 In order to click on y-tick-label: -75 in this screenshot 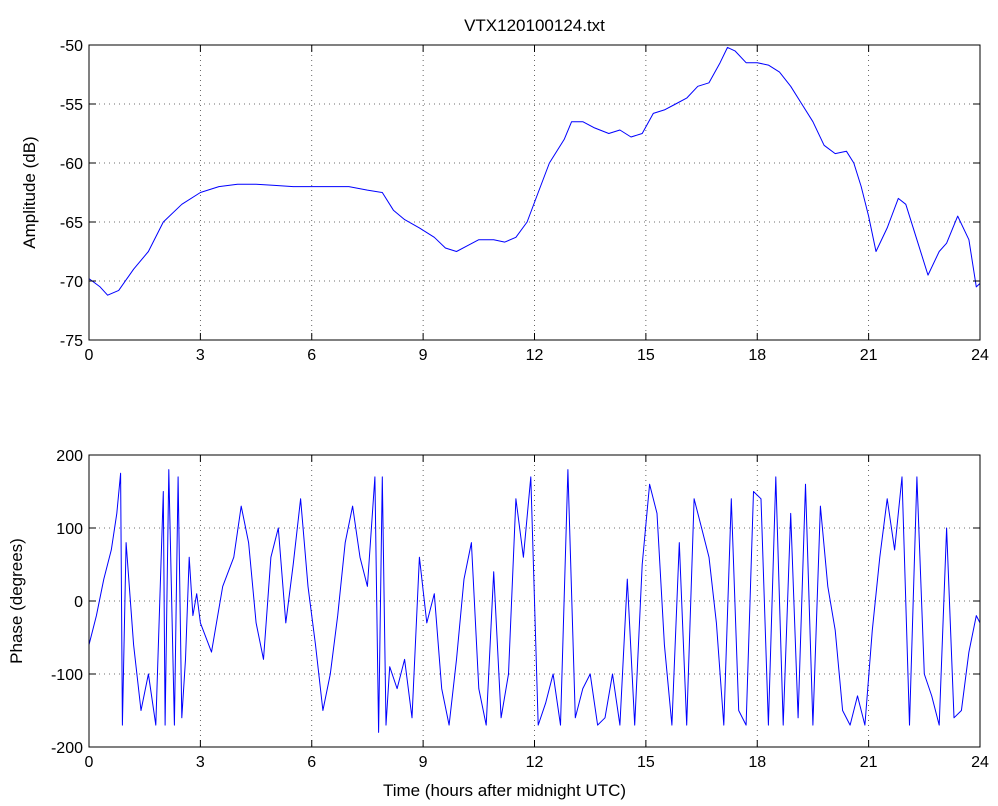, I will do `click(71, 341)`.